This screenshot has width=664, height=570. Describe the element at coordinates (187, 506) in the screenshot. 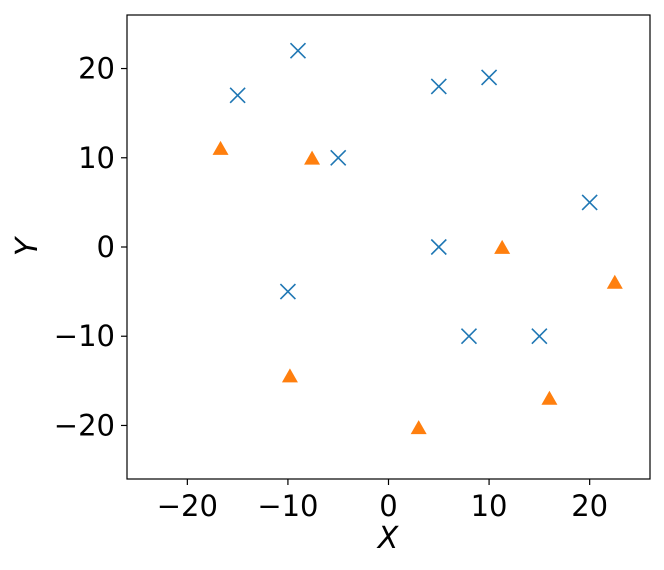

I see `x-tick-label: −20` at that location.